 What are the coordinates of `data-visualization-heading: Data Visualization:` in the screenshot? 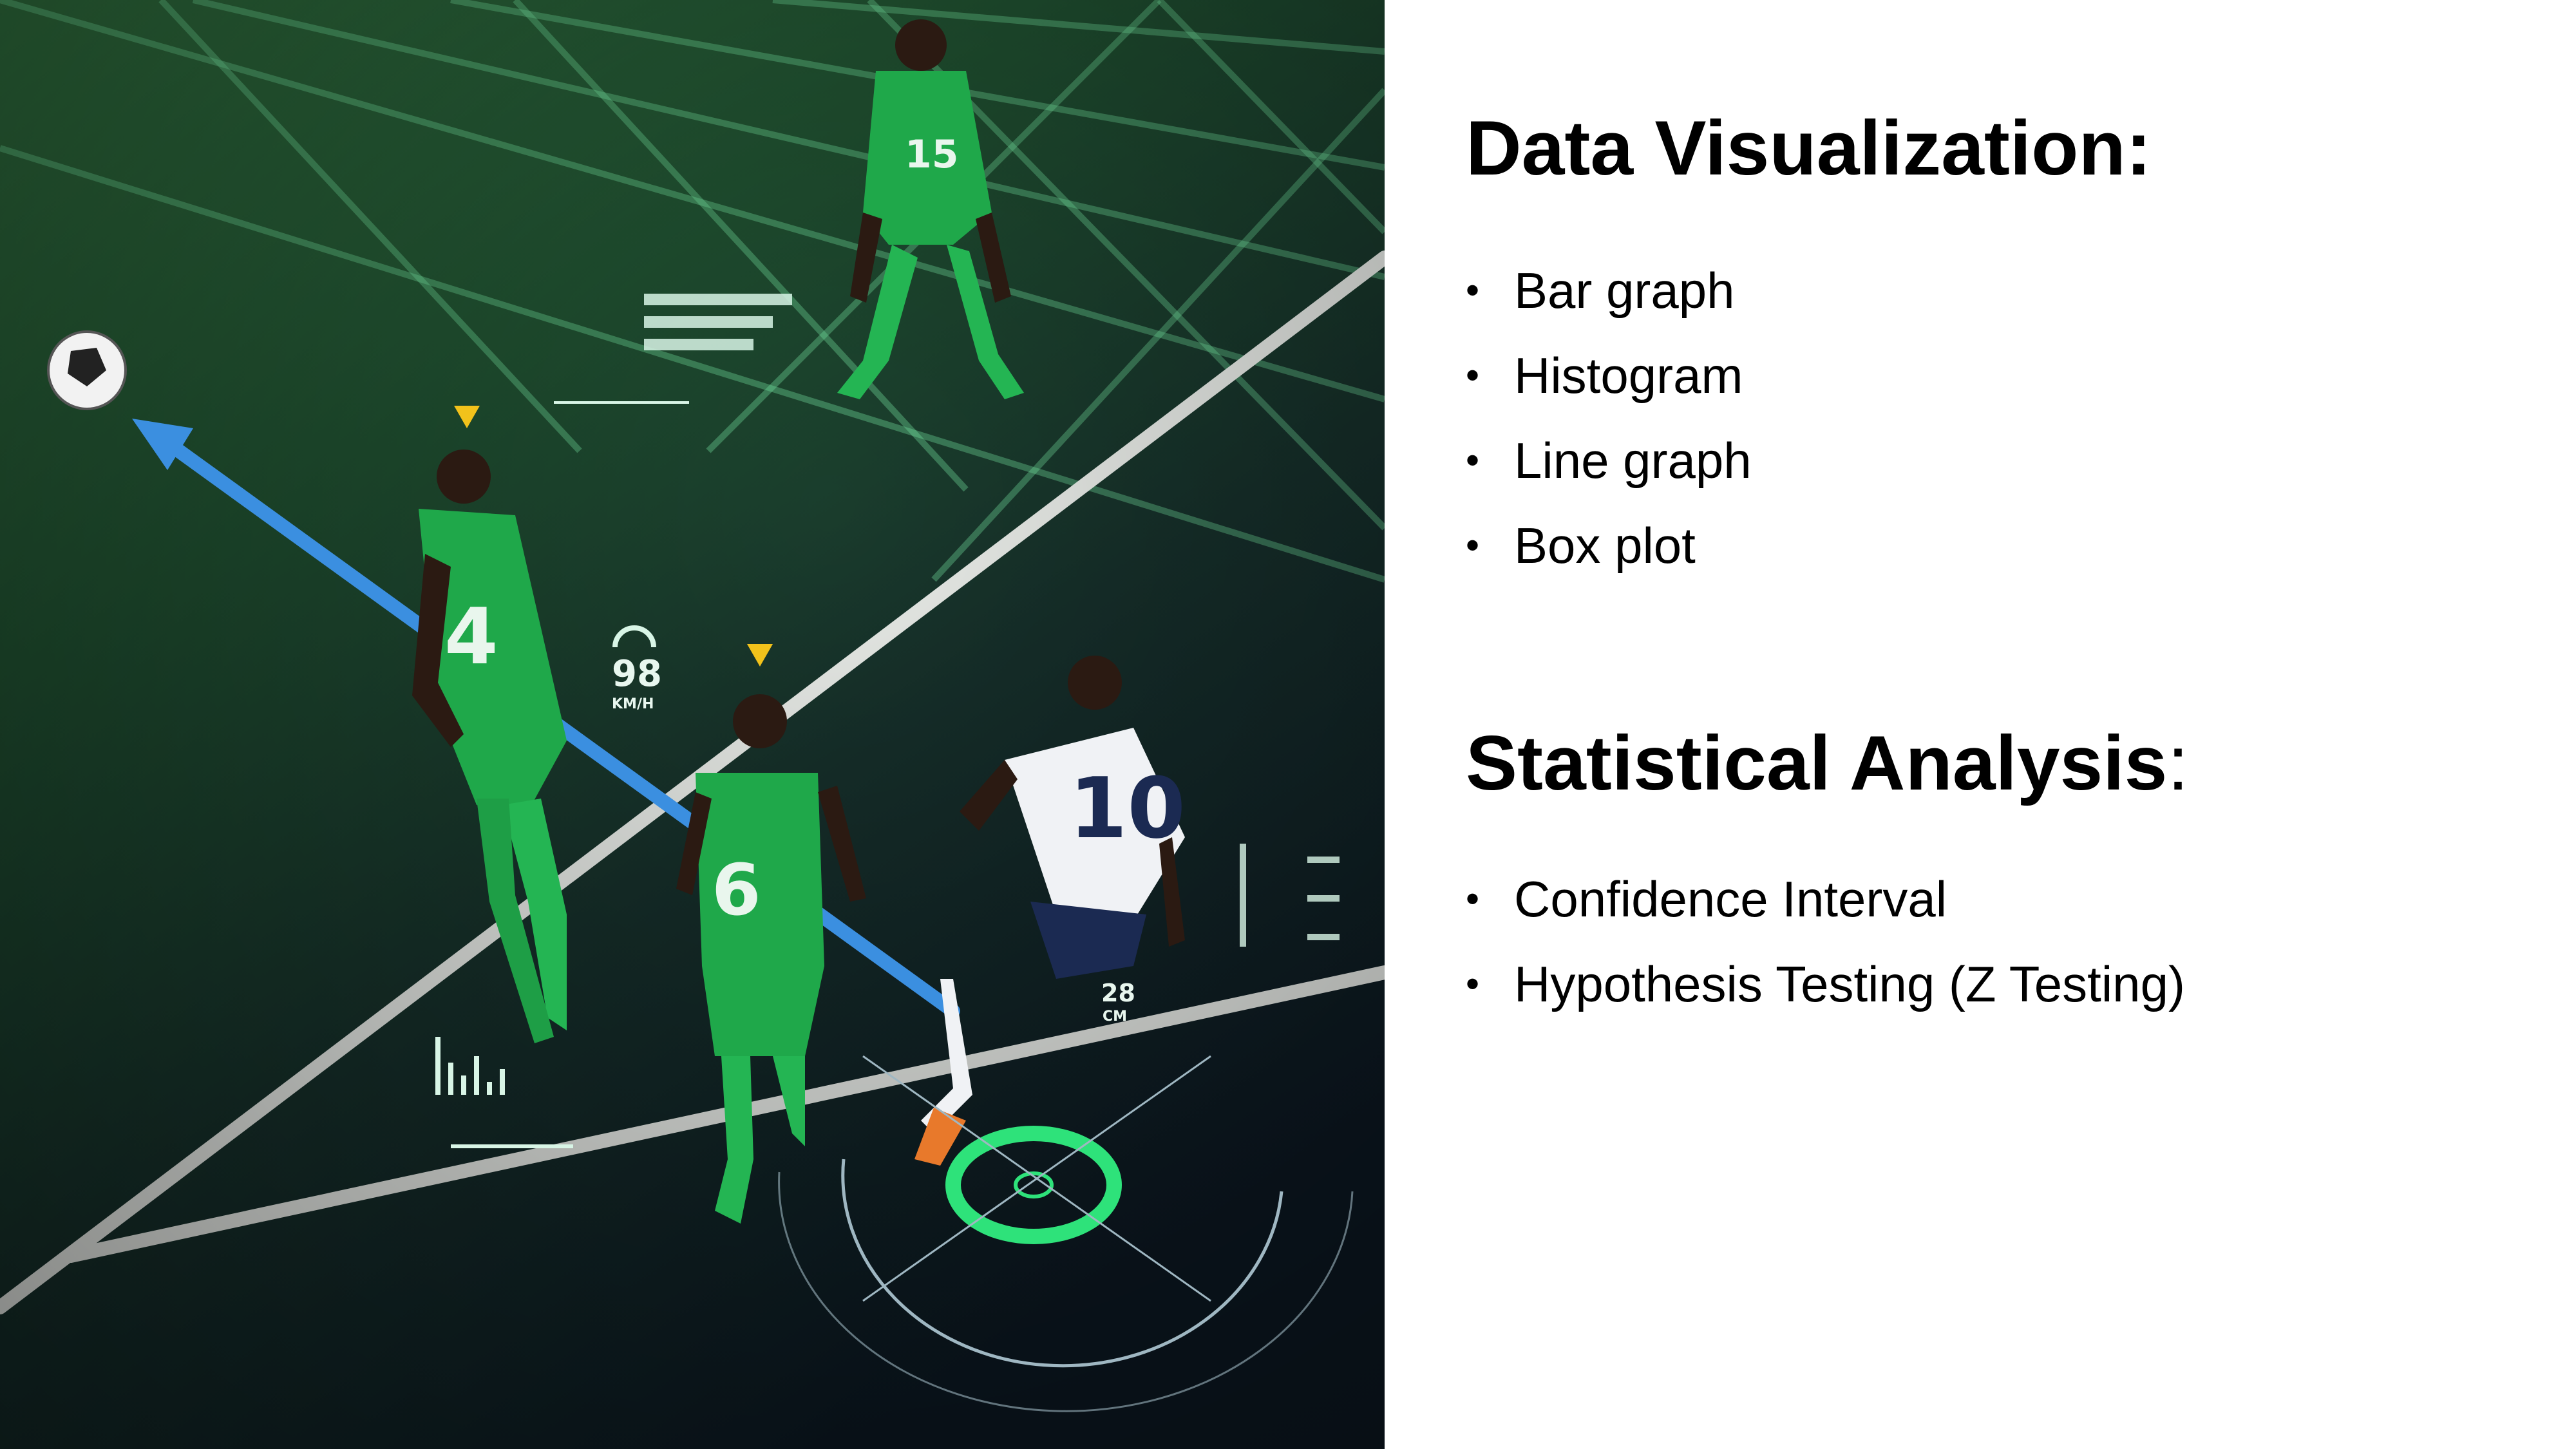 It's located at (1809, 148).